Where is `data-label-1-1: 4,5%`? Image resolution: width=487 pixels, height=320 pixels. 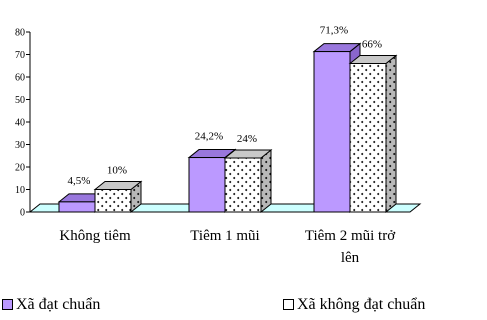
data-label-1-1: 4,5% is located at coordinates (79, 181).